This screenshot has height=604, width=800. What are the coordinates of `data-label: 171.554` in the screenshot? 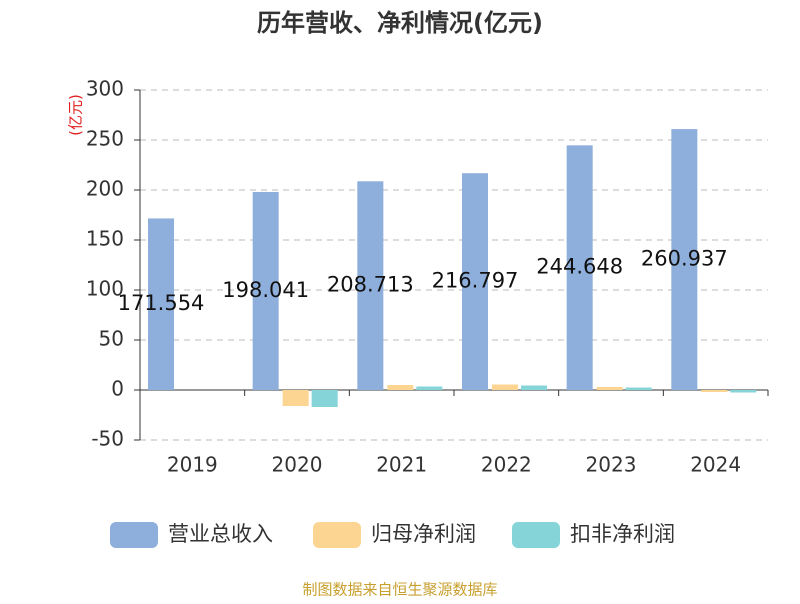 It's located at (161, 303).